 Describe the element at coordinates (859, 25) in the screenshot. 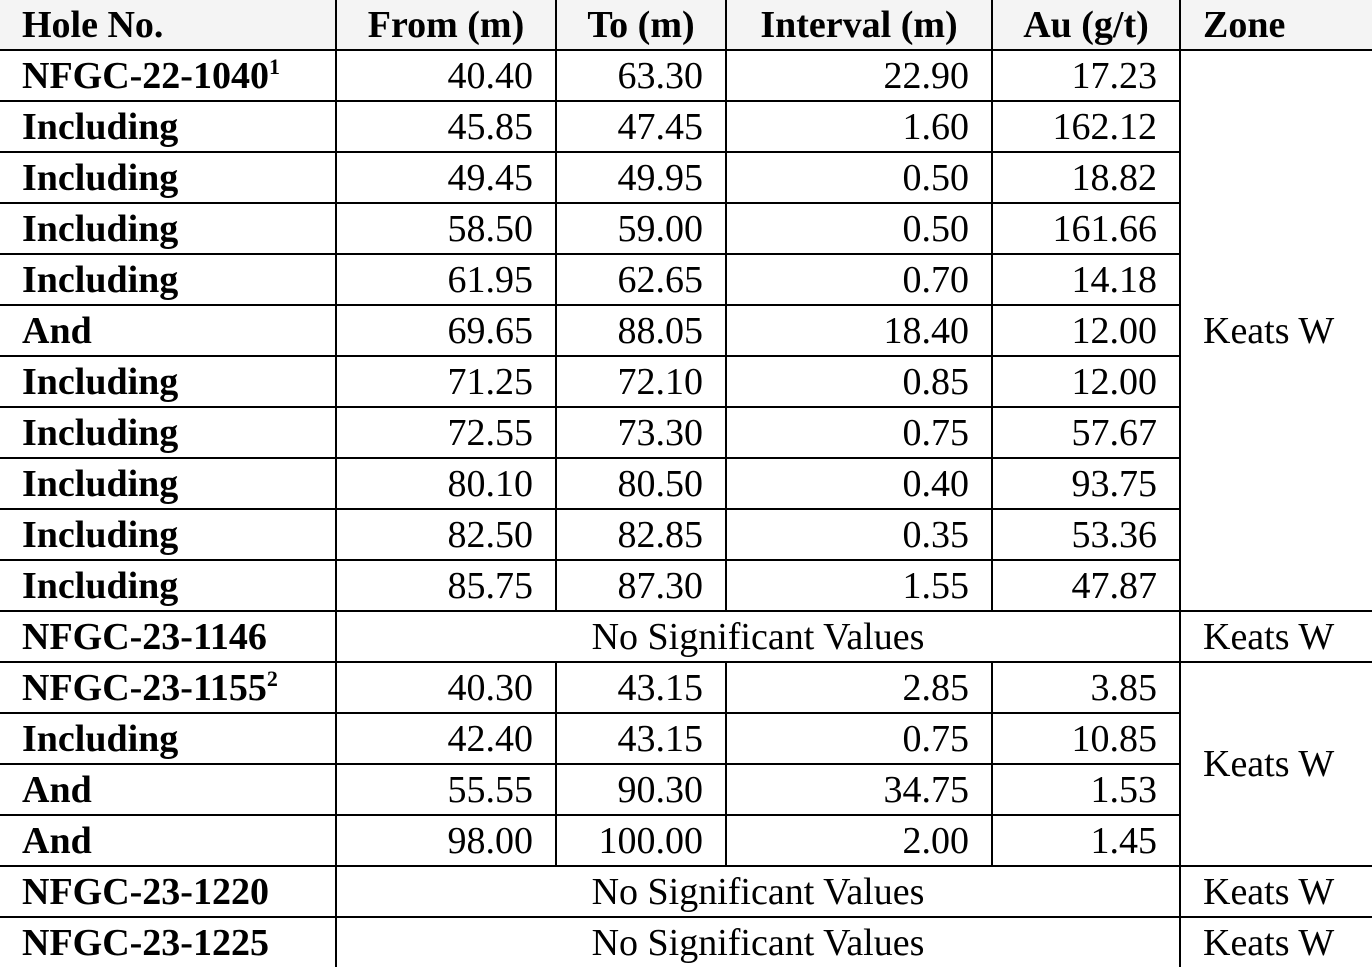

I see `header-cell: Interval (m)` at that location.